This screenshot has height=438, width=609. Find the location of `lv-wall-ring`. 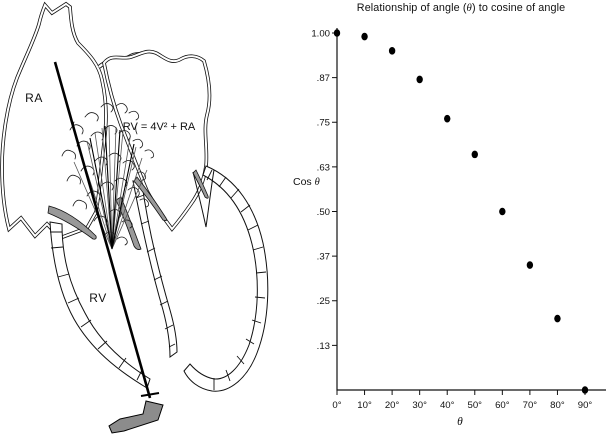

lv-wall-ring is located at coordinates (226, 278).